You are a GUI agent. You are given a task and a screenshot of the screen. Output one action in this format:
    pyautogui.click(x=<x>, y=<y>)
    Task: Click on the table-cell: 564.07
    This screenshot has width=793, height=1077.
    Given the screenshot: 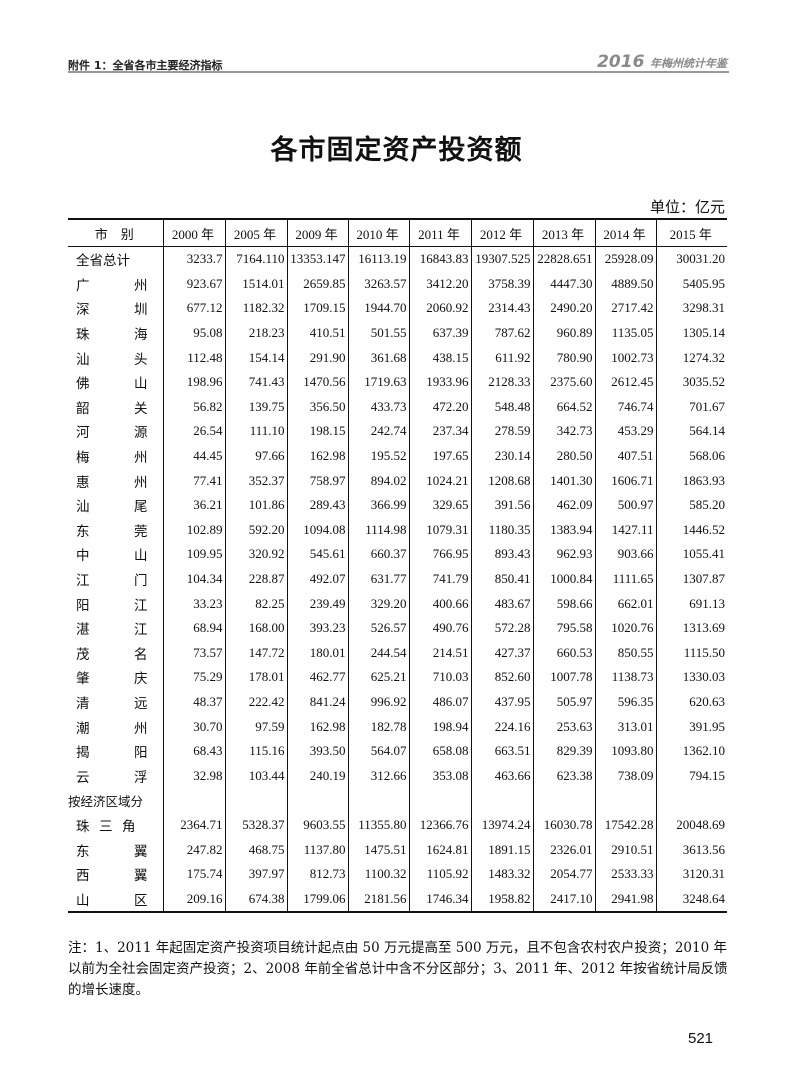 What is the action you would take?
    pyautogui.click(x=378, y=751)
    